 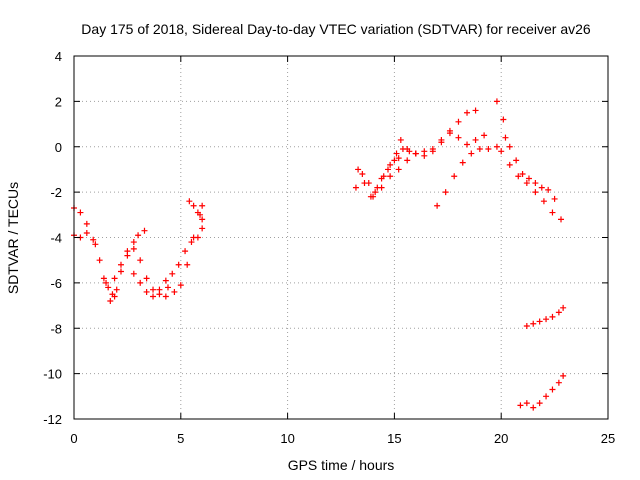 What do you see at coordinates (58, 101) in the screenshot?
I see `y-tick-label: 2` at bounding box center [58, 101].